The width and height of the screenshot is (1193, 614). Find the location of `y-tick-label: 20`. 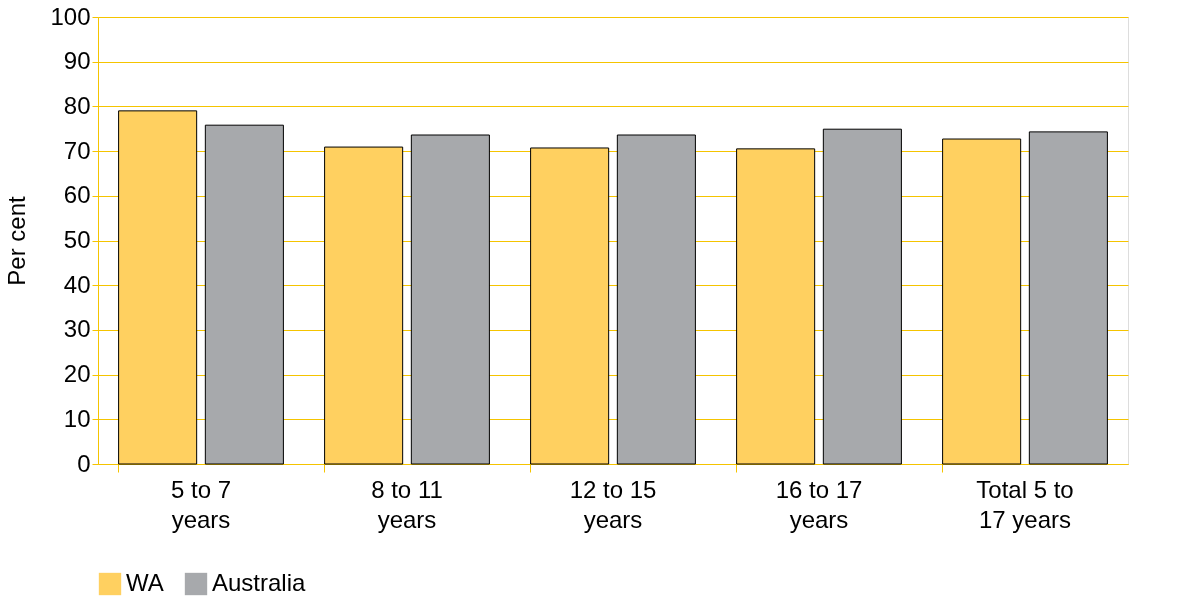

y-tick-label: 20 is located at coordinates (77, 374).